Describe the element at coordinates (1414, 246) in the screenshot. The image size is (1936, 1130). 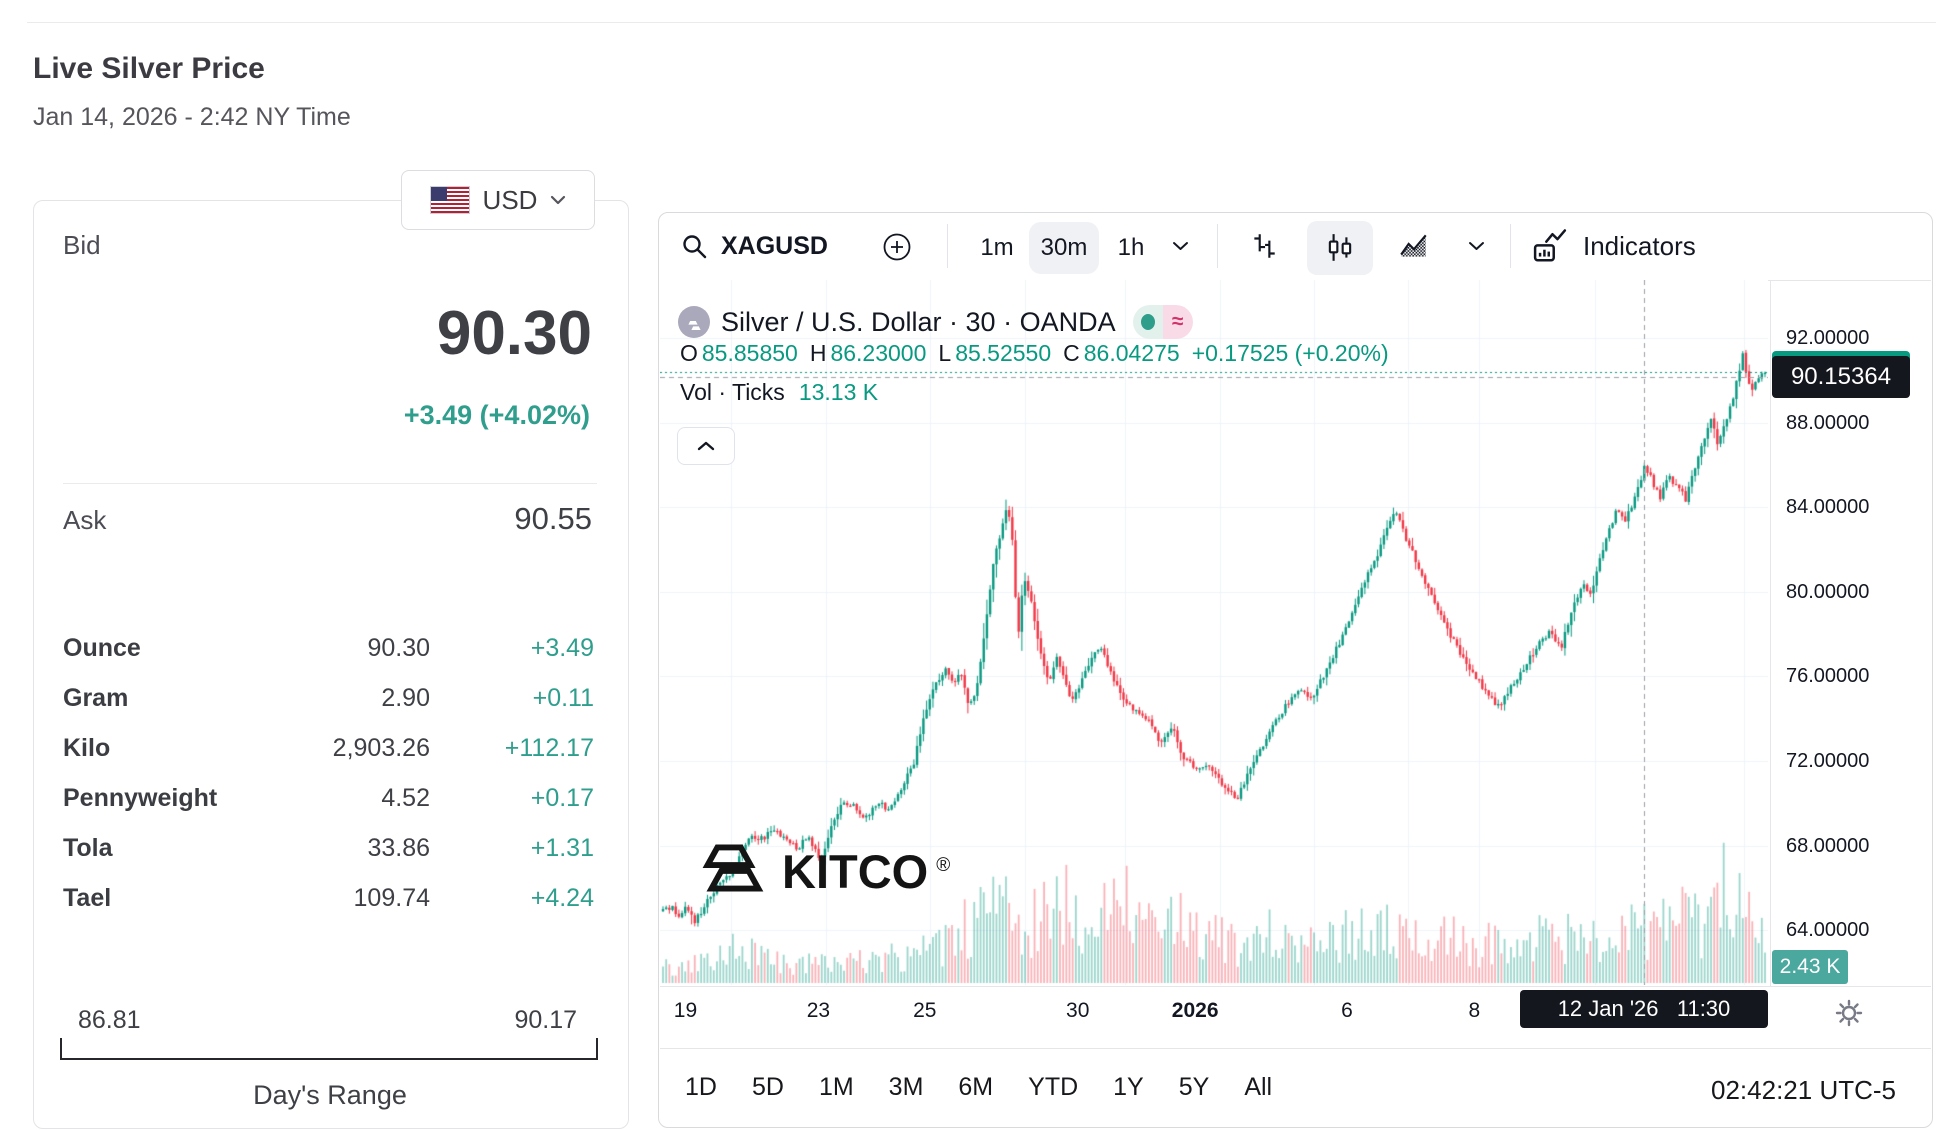
I see `chart-type-area-button` at that location.